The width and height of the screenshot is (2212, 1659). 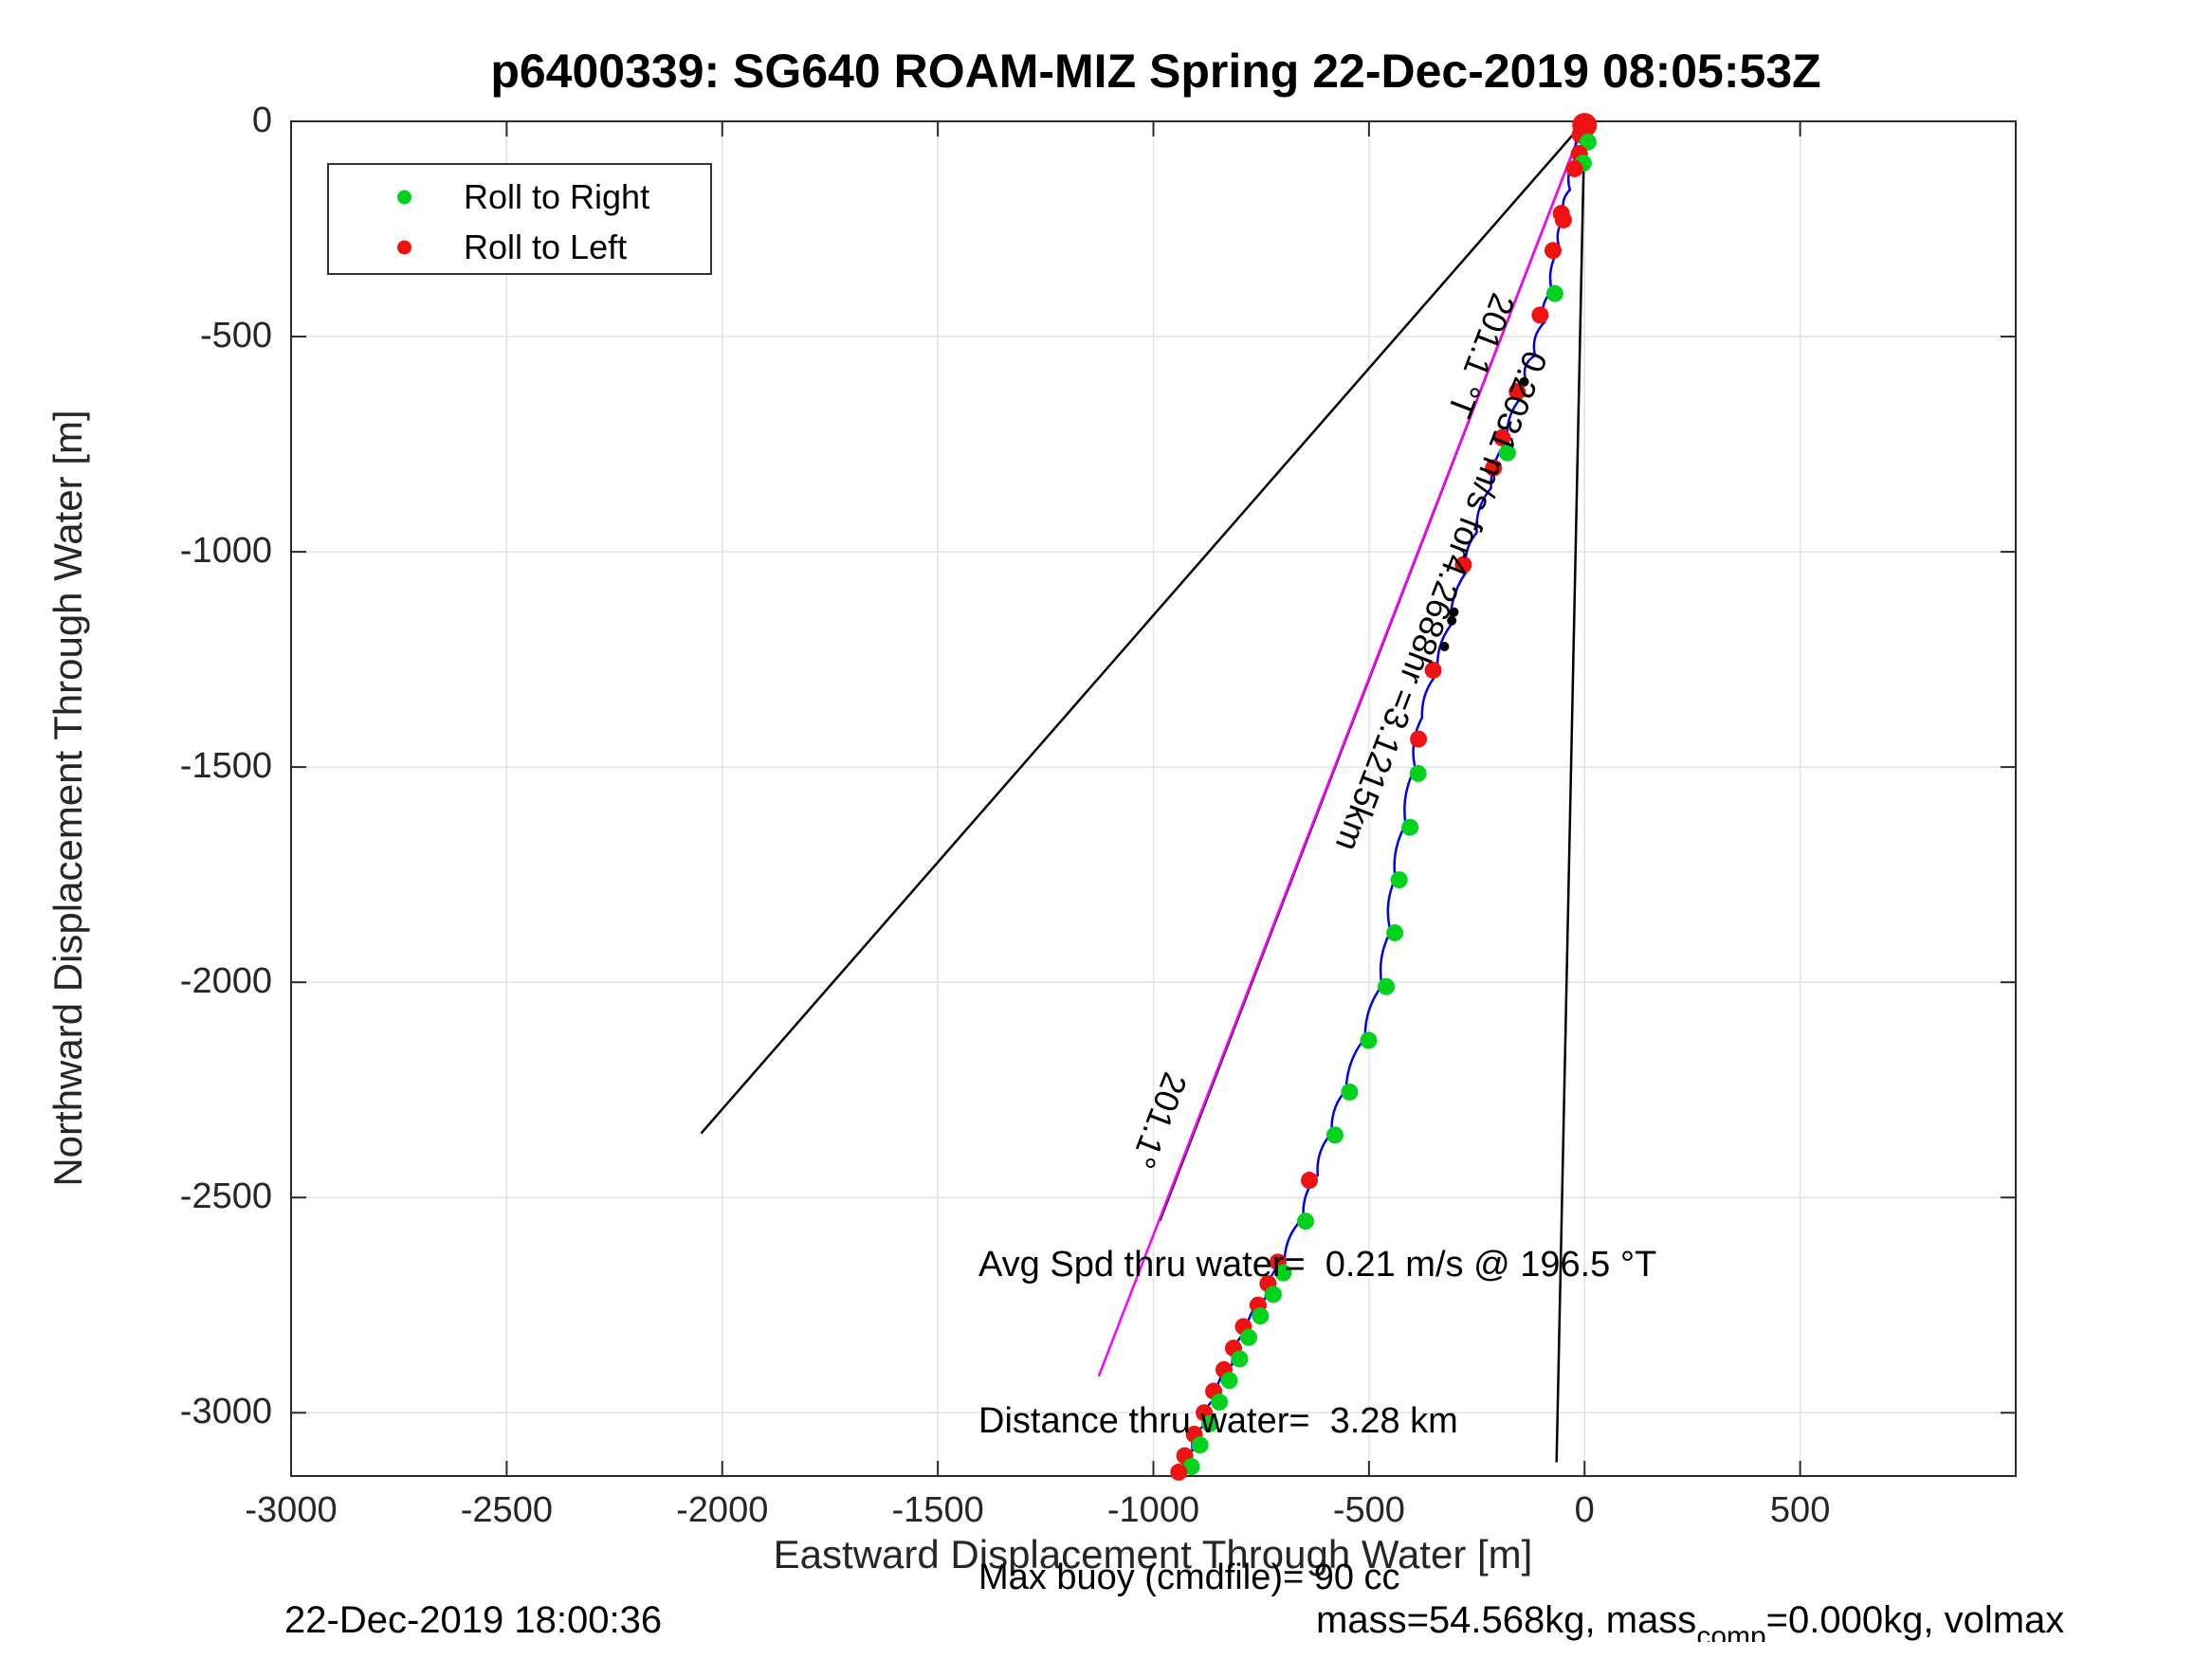 What do you see at coordinates (1153, 1510) in the screenshot?
I see `x-tick-label: -1000` at bounding box center [1153, 1510].